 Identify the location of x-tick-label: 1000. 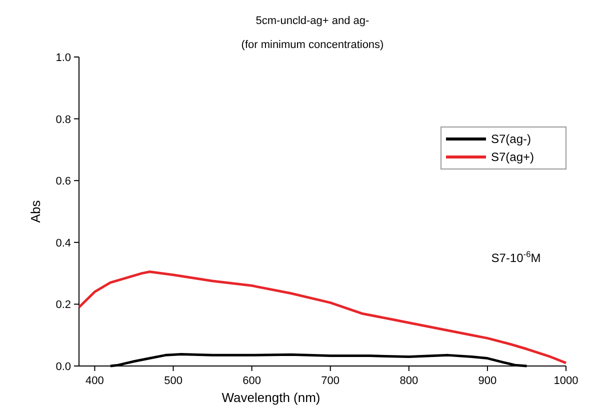
(566, 381).